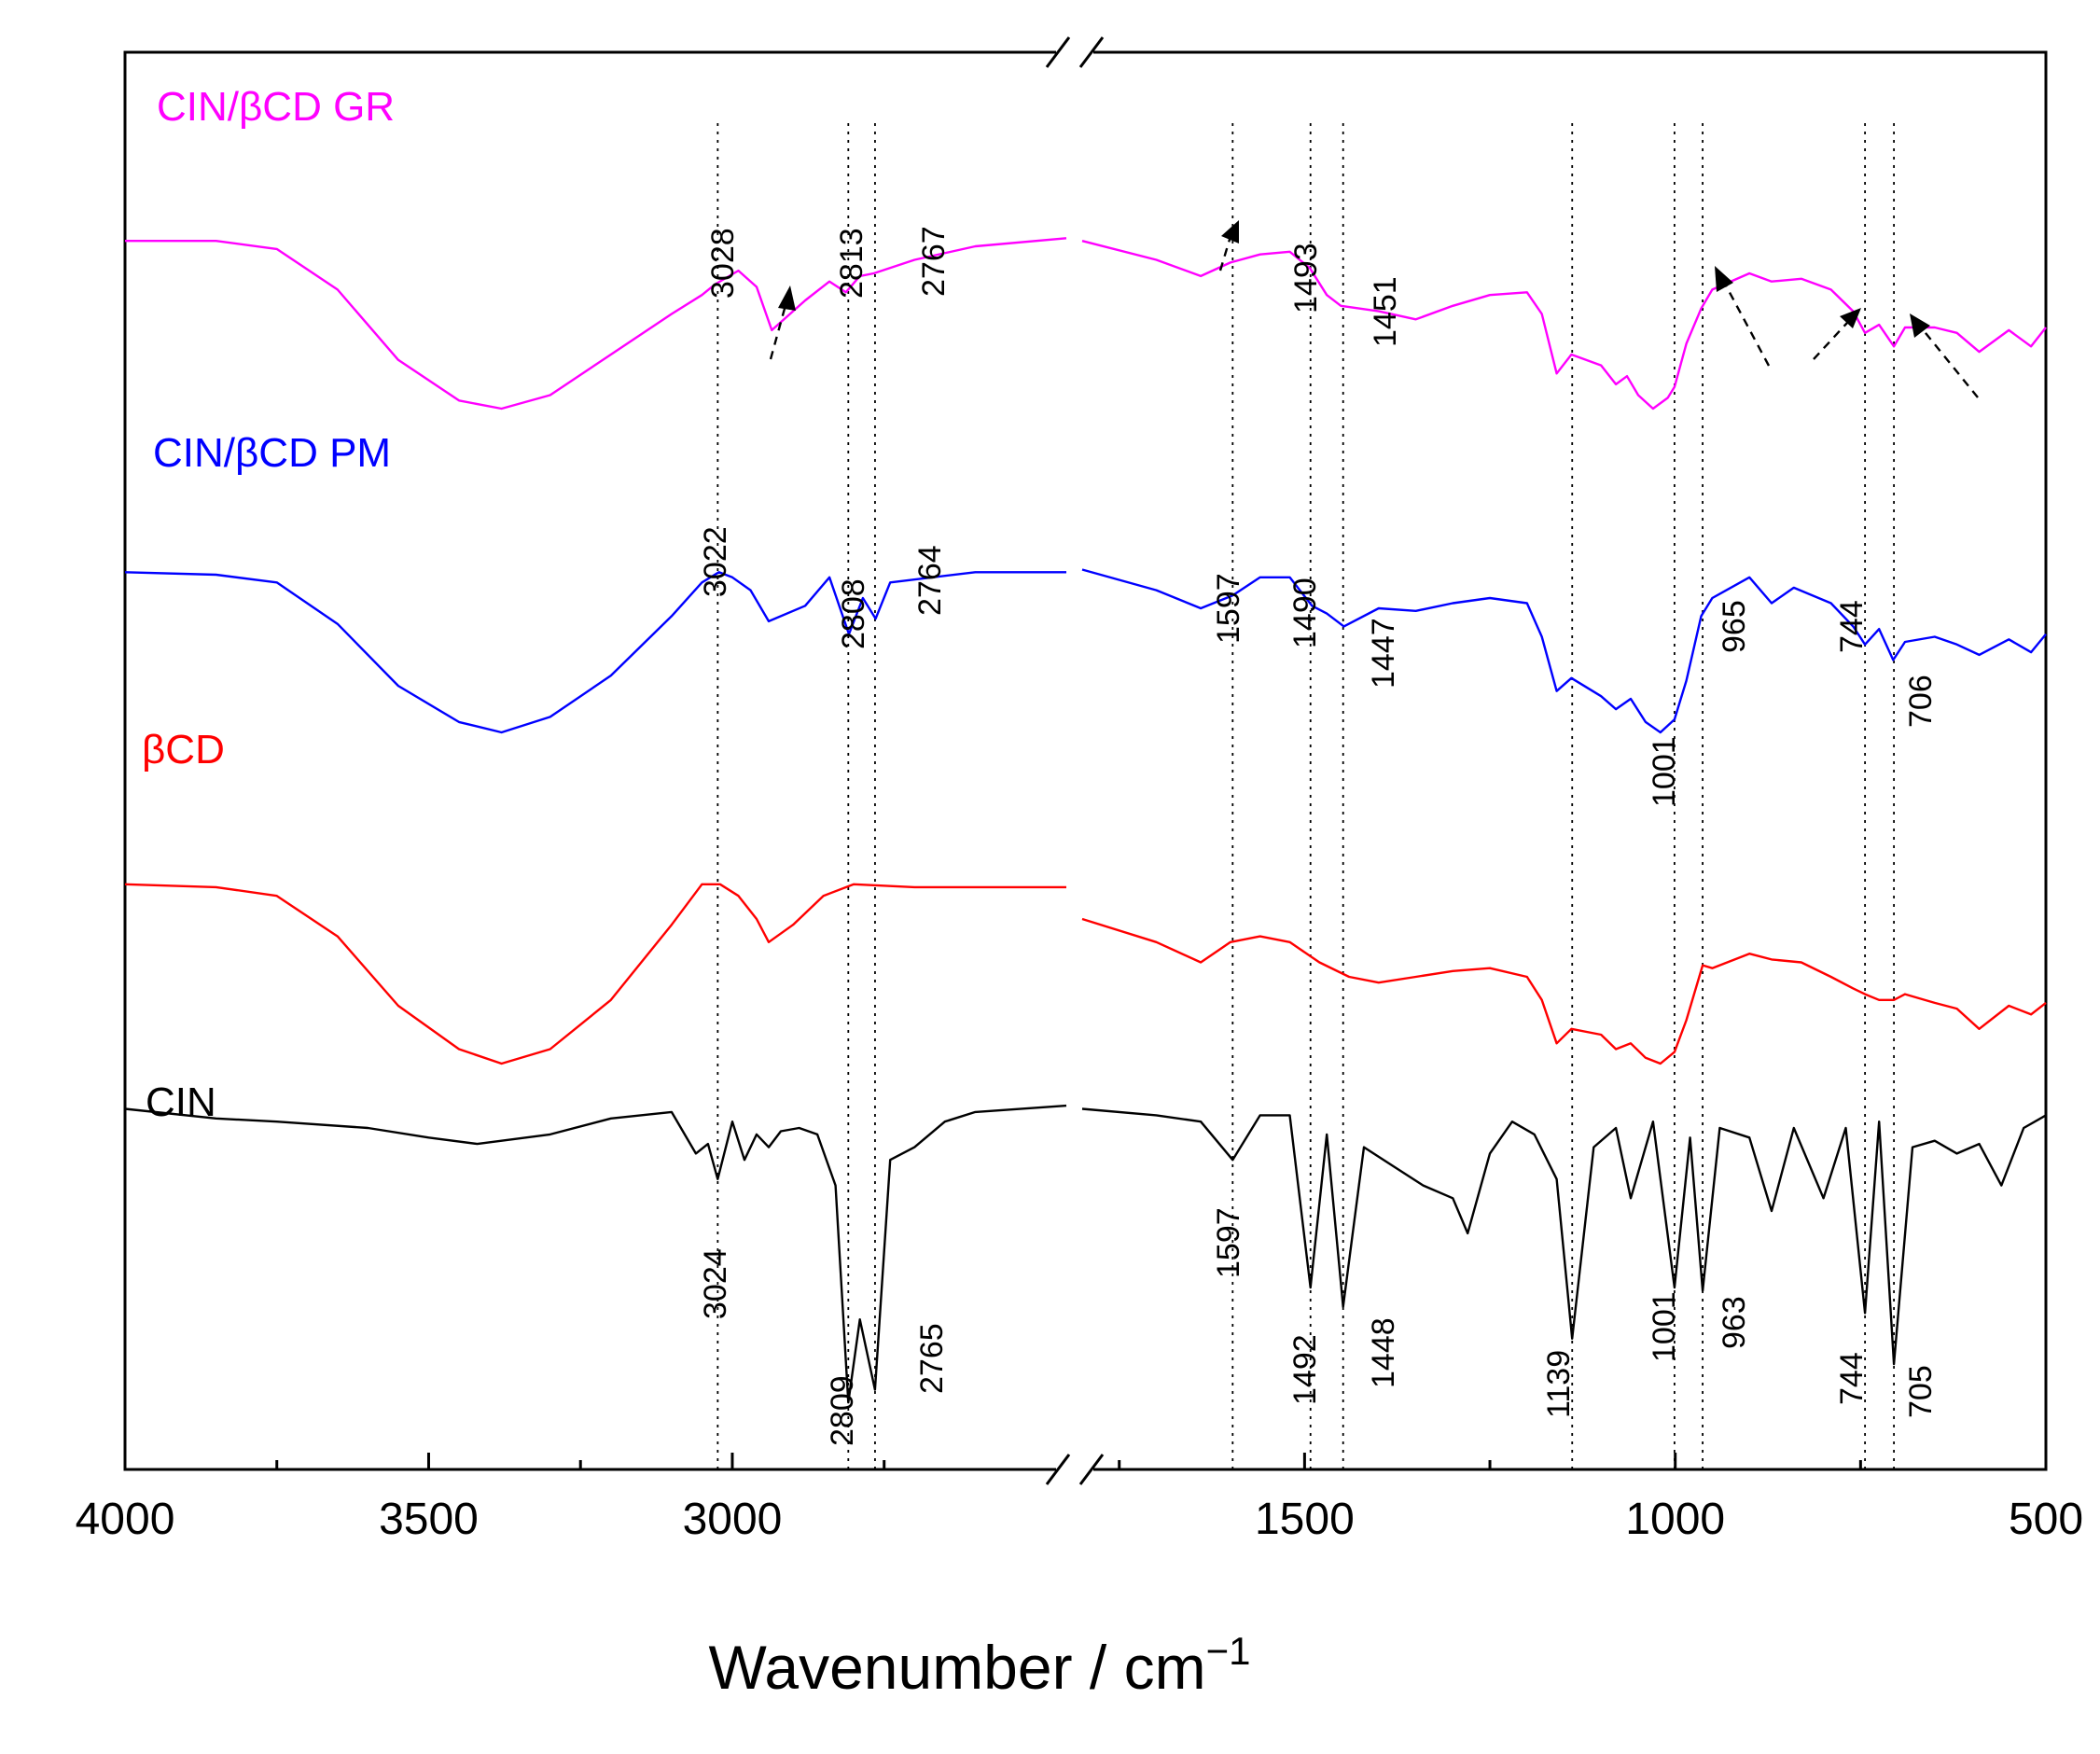 The image size is (2100, 1754). Describe the element at coordinates (715, 561) in the screenshot. I see `peak-label: 3022` at that location.